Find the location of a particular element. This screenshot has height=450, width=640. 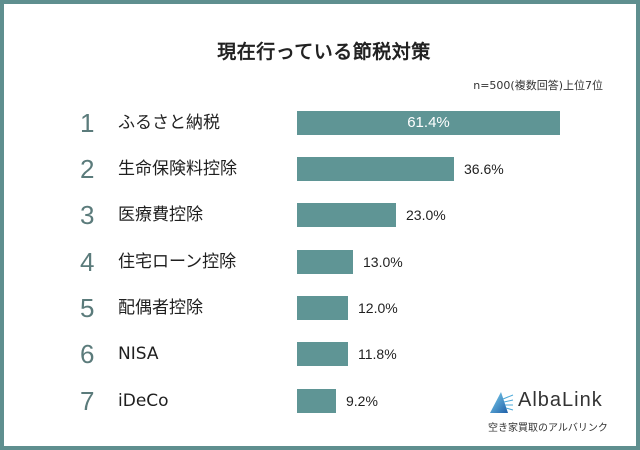

value-label: 13.0% is located at coordinates (383, 262).